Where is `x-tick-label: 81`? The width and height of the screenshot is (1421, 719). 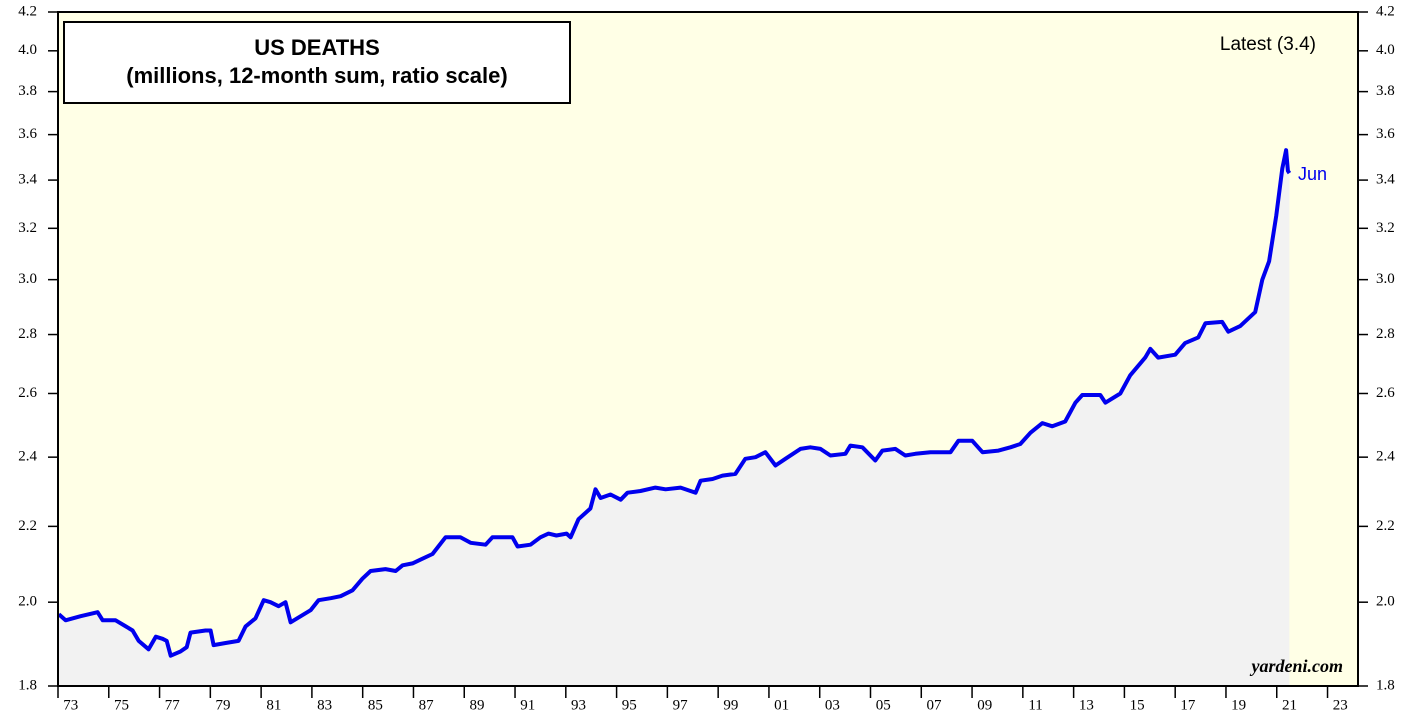
x-tick-label: 81 is located at coordinates (273, 705).